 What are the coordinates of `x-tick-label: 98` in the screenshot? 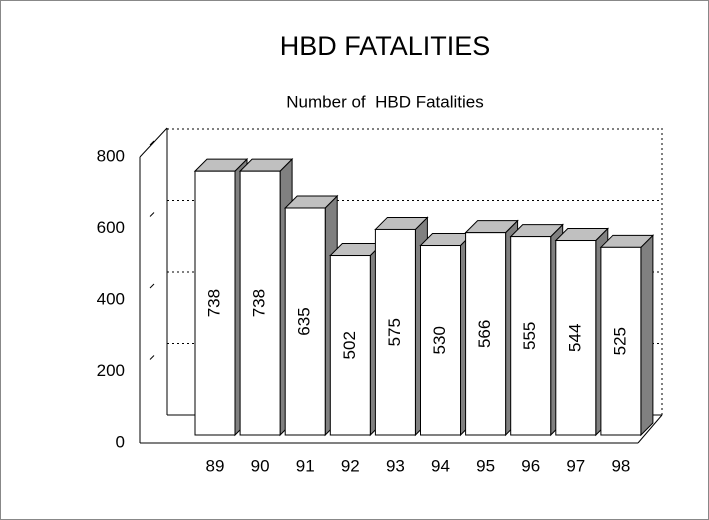 It's located at (620, 465).